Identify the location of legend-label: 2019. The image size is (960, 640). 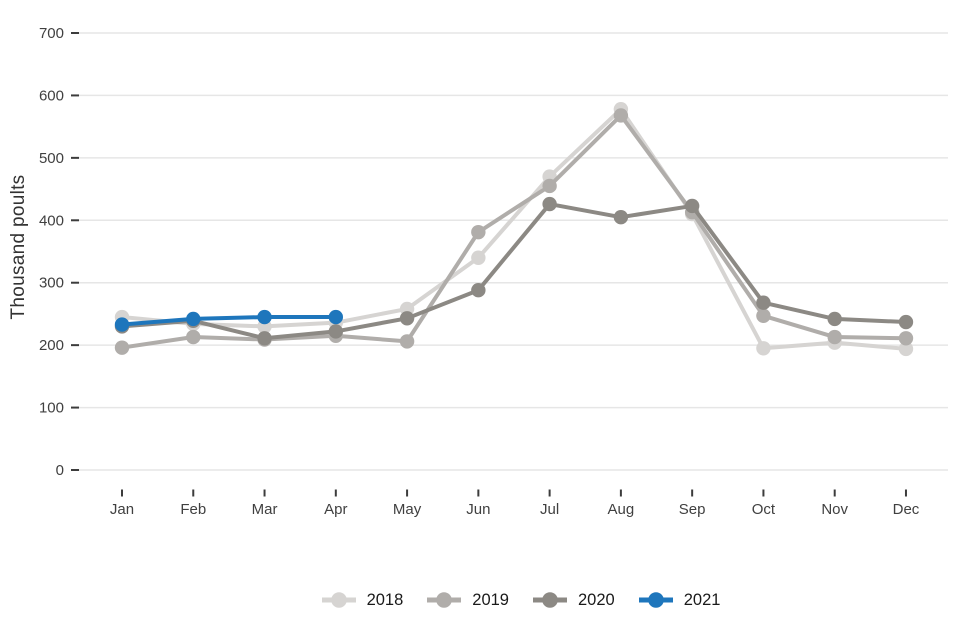
(490, 599).